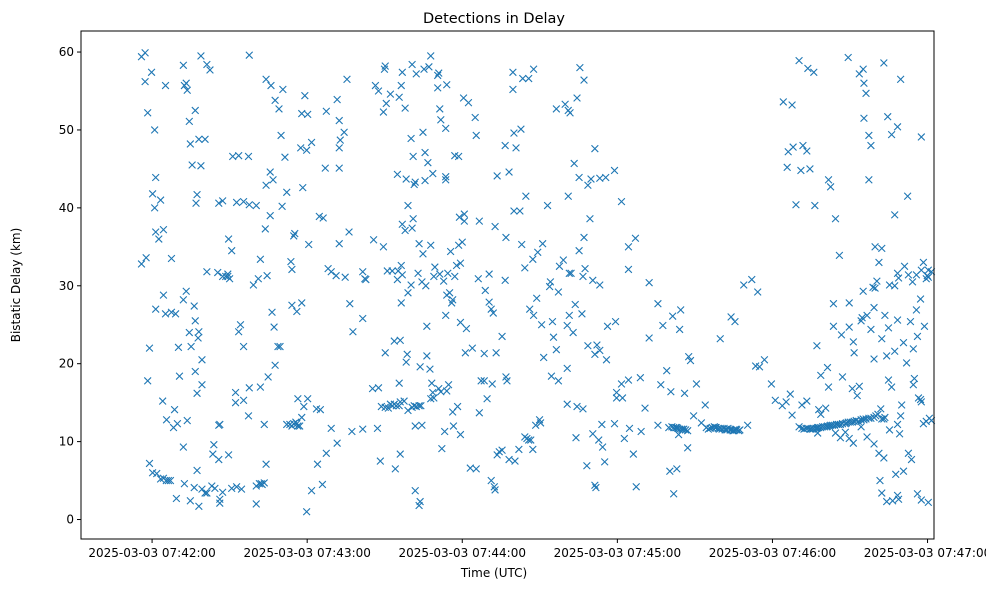  What do you see at coordinates (66, 208) in the screenshot?
I see `y-tick-label: 40` at bounding box center [66, 208].